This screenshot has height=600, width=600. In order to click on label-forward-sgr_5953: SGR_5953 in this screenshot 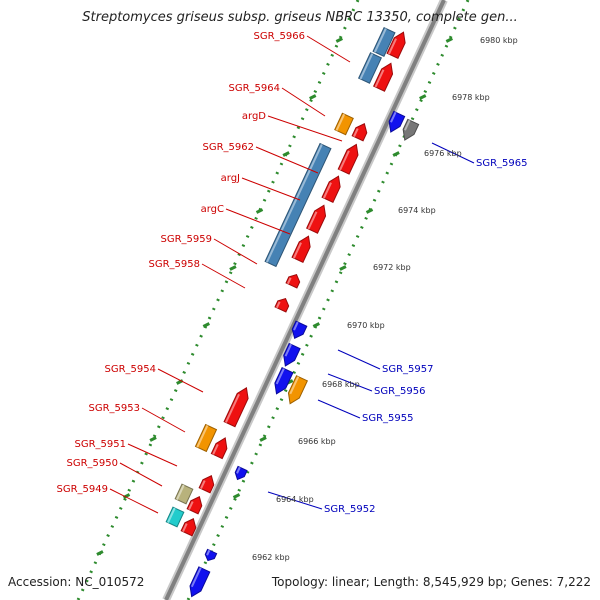, I will do `click(115, 408)`.